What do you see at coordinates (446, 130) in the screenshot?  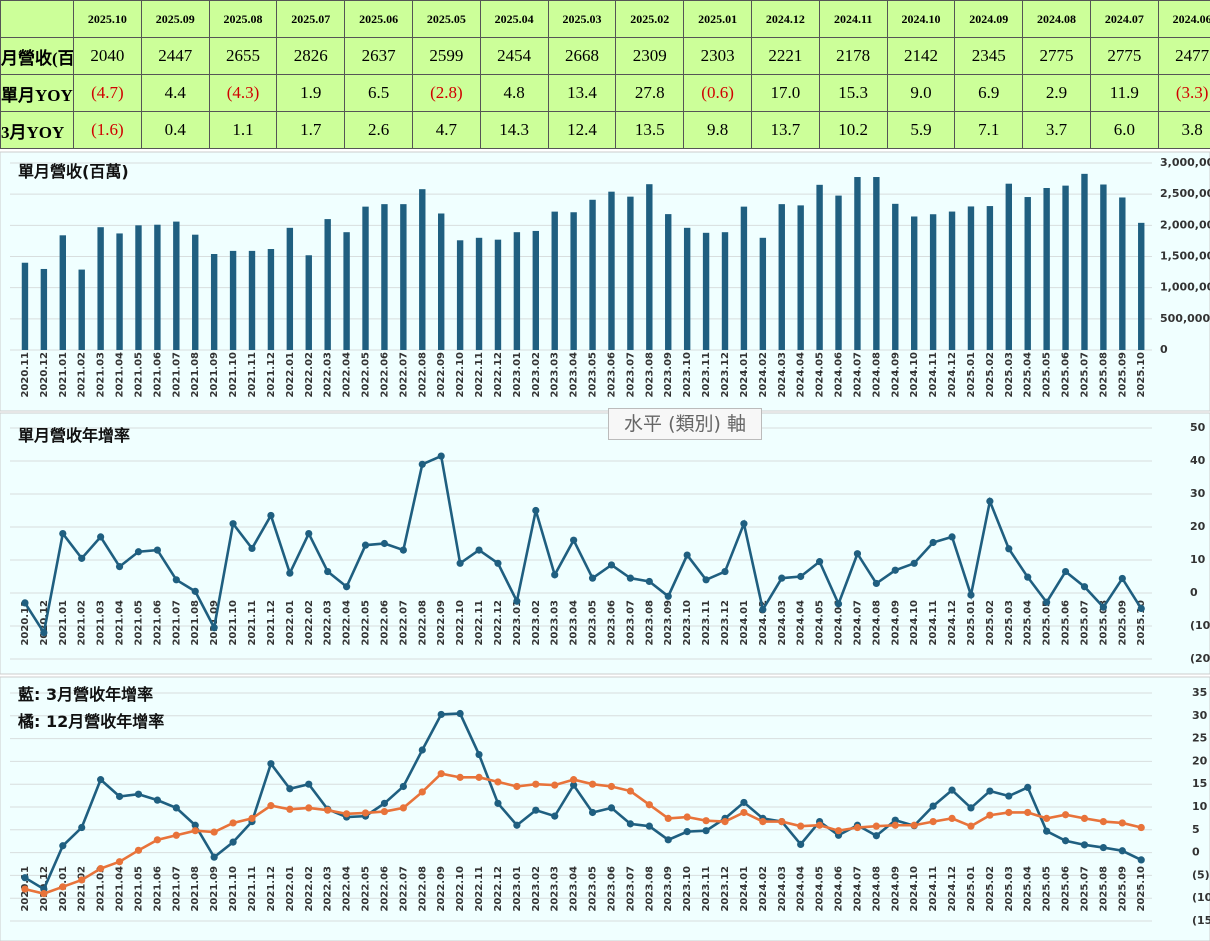 I see `table-cell: 4.7` at bounding box center [446, 130].